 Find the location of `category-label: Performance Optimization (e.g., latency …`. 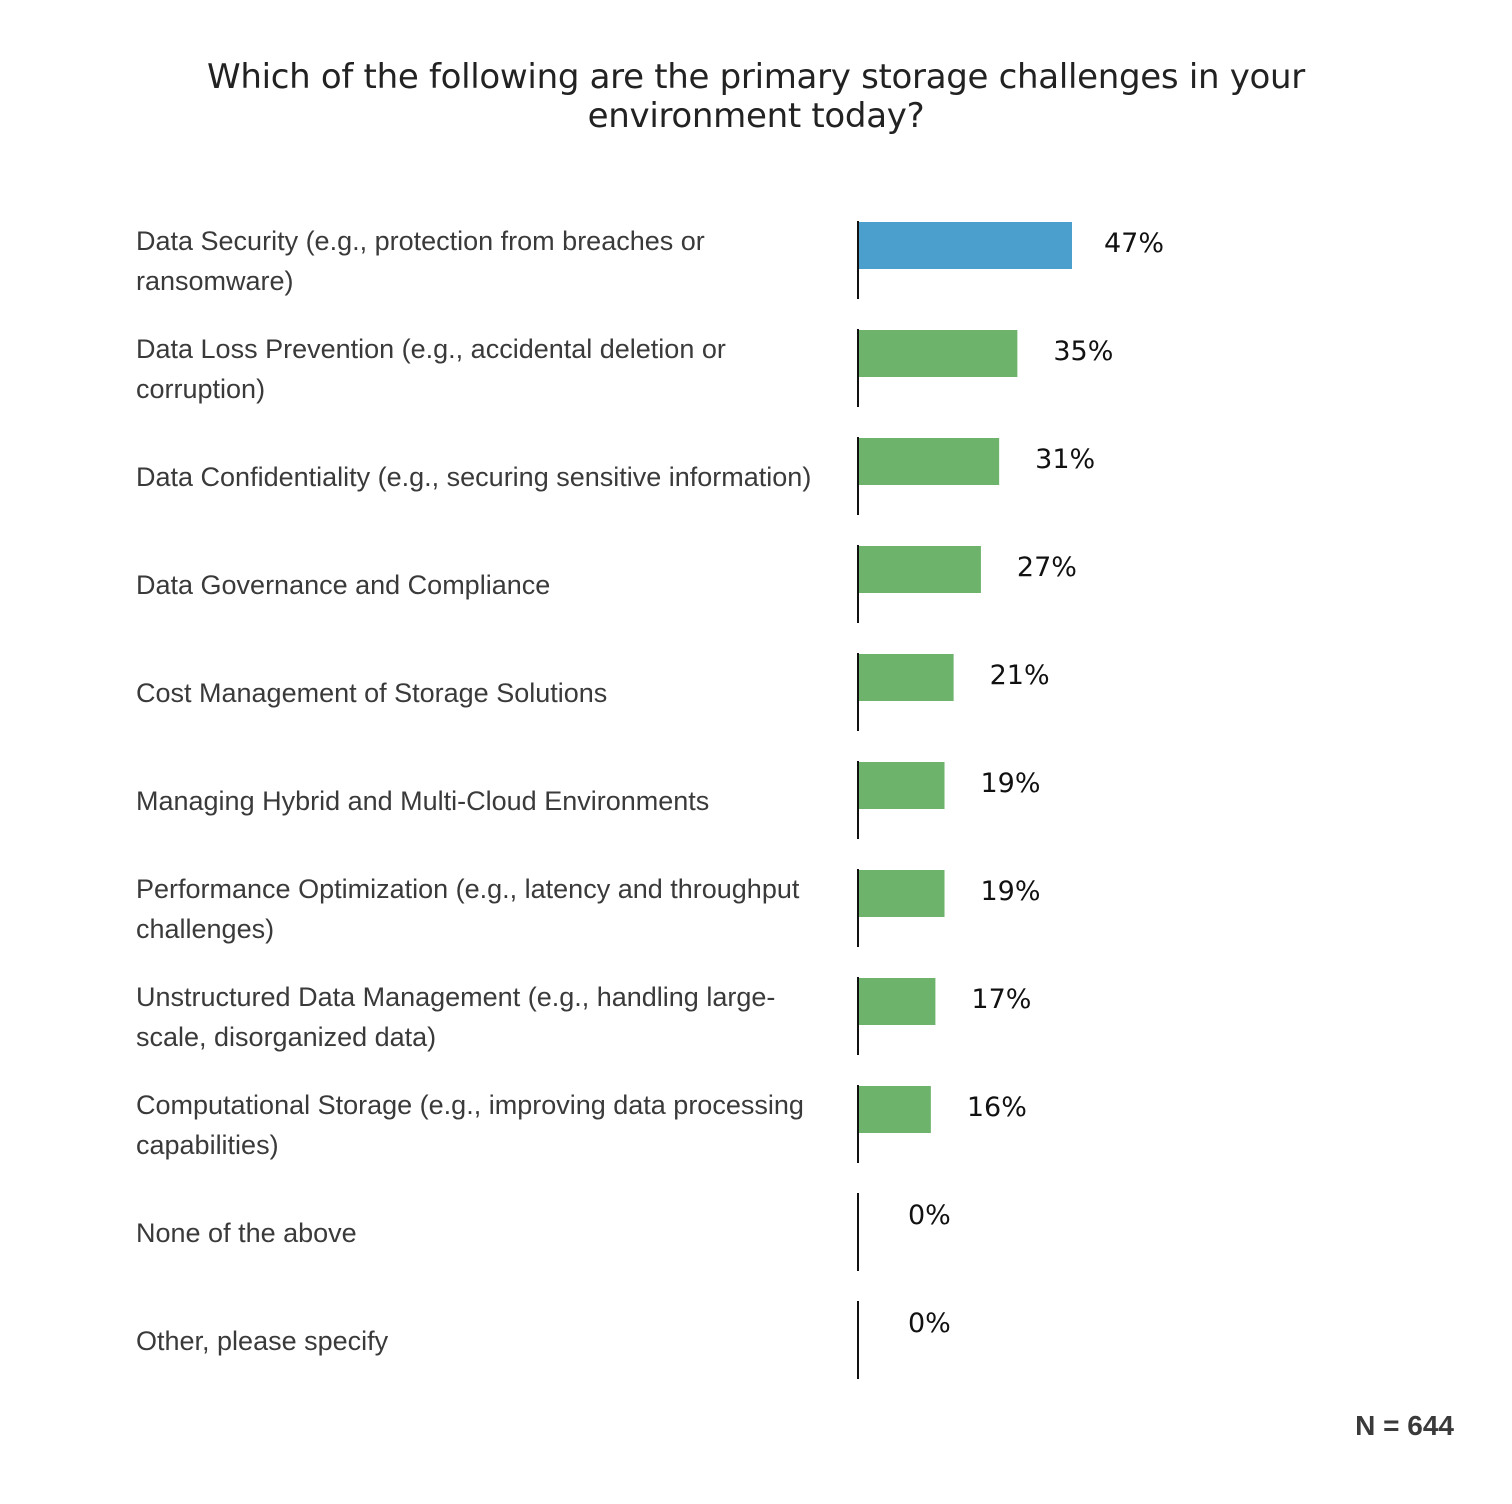

category-label: Performance Optimization (e.g., latency … is located at coordinates (468, 909).